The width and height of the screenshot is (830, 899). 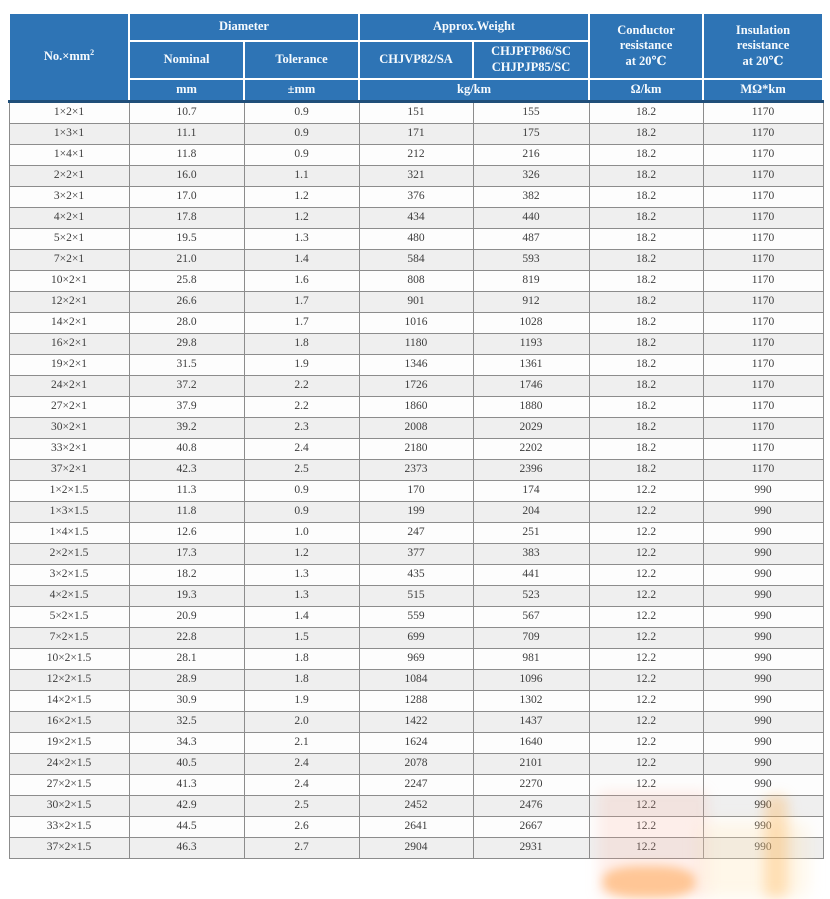 What do you see at coordinates (301, 533) in the screenshot?
I see `table-cell: 1.0` at bounding box center [301, 533].